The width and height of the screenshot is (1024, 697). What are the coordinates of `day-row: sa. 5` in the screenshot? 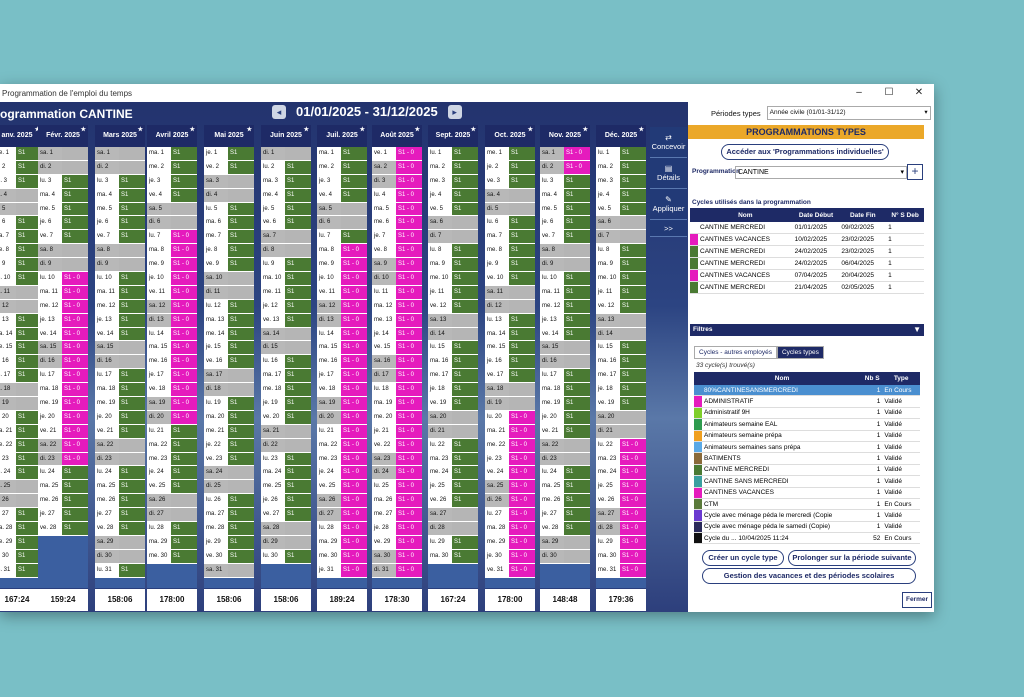 It's located at (342, 209).